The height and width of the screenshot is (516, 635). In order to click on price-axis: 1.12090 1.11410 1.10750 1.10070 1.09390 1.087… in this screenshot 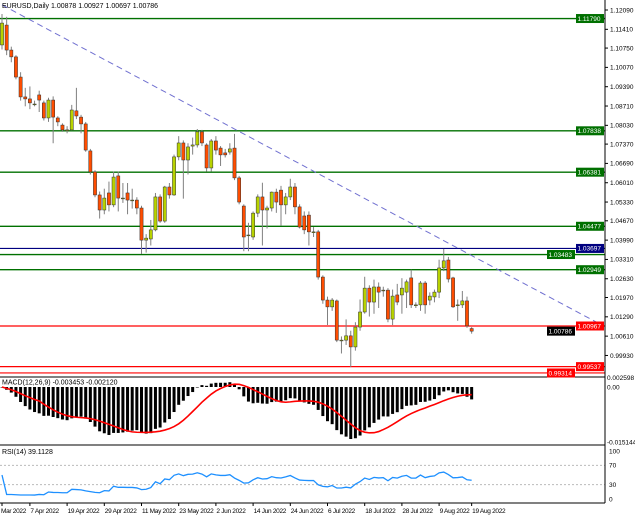, I will do `click(619, 183)`.